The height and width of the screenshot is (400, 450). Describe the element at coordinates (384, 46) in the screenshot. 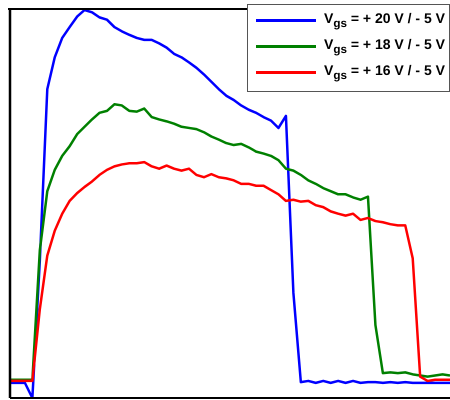

I see `legend-label: V$_{gs}$ = + 18 V / - 5 V` at that location.